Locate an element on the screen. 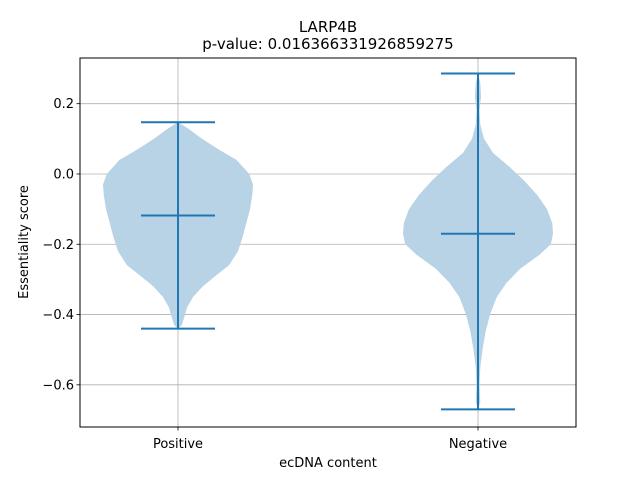 This screenshot has width=640, height=480. y-axis-label: Essentiality score is located at coordinates (24, 242).